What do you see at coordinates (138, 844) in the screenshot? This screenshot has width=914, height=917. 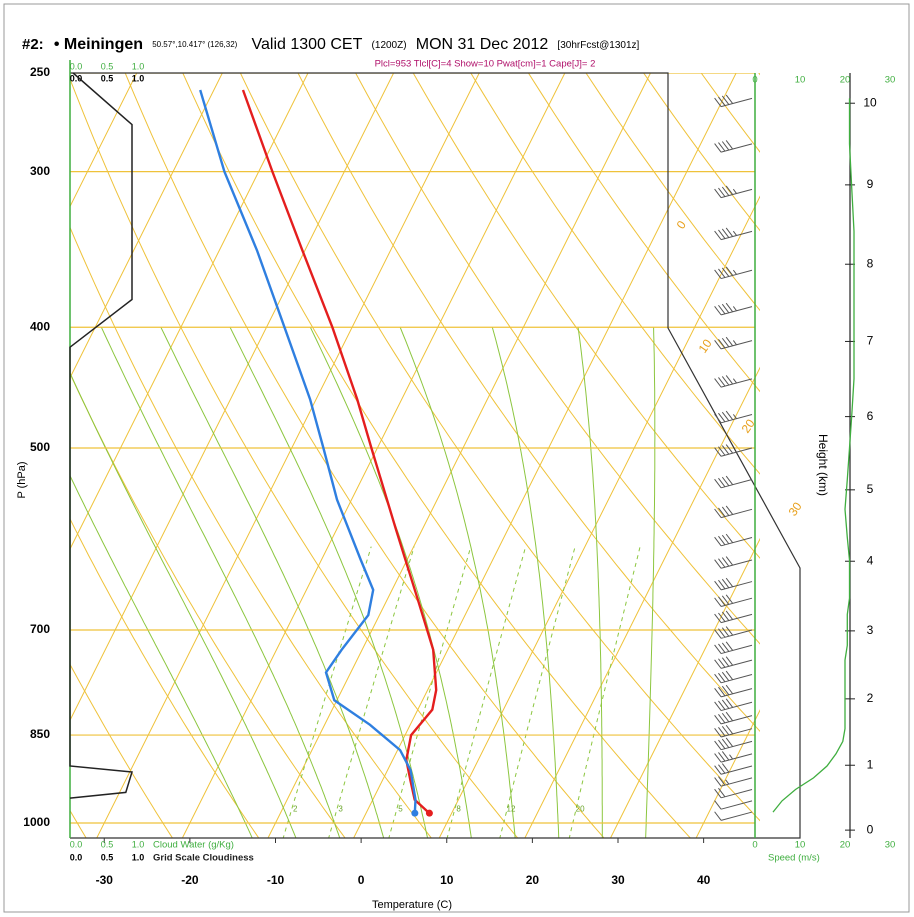 I see `cloudwater-tick-label: 1.0` at bounding box center [138, 844].